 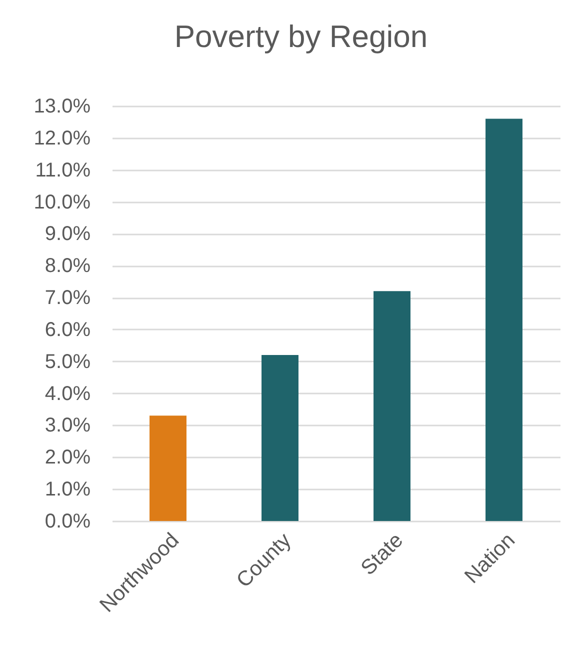 I want to click on y-tick-label: 4.0%, so click(x=67, y=393).